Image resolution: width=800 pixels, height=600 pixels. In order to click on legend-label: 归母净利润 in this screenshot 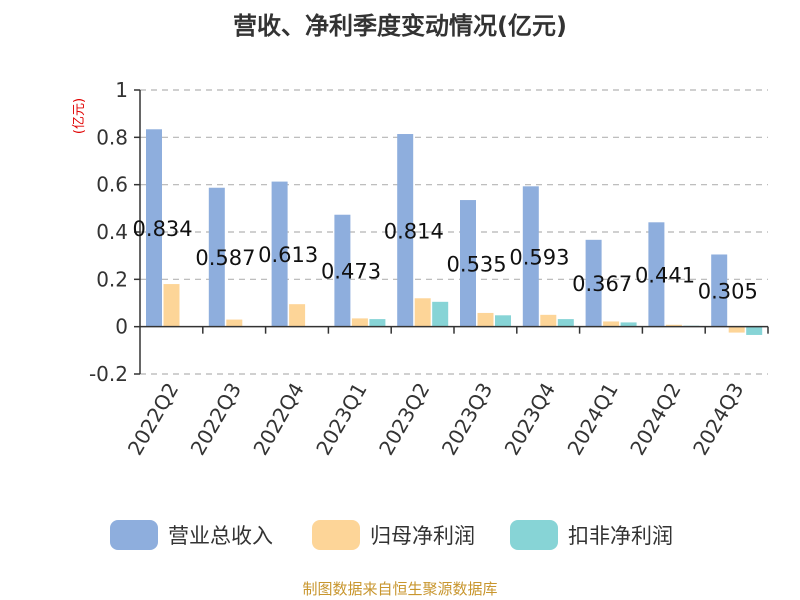, I will do `click(422, 536)`.